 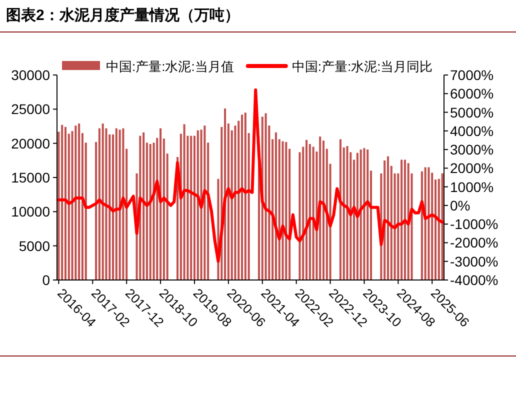 What do you see at coordinates (472, 94) in the screenshot?
I see `y2-tick-label: 6000%` at bounding box center [472, 94].